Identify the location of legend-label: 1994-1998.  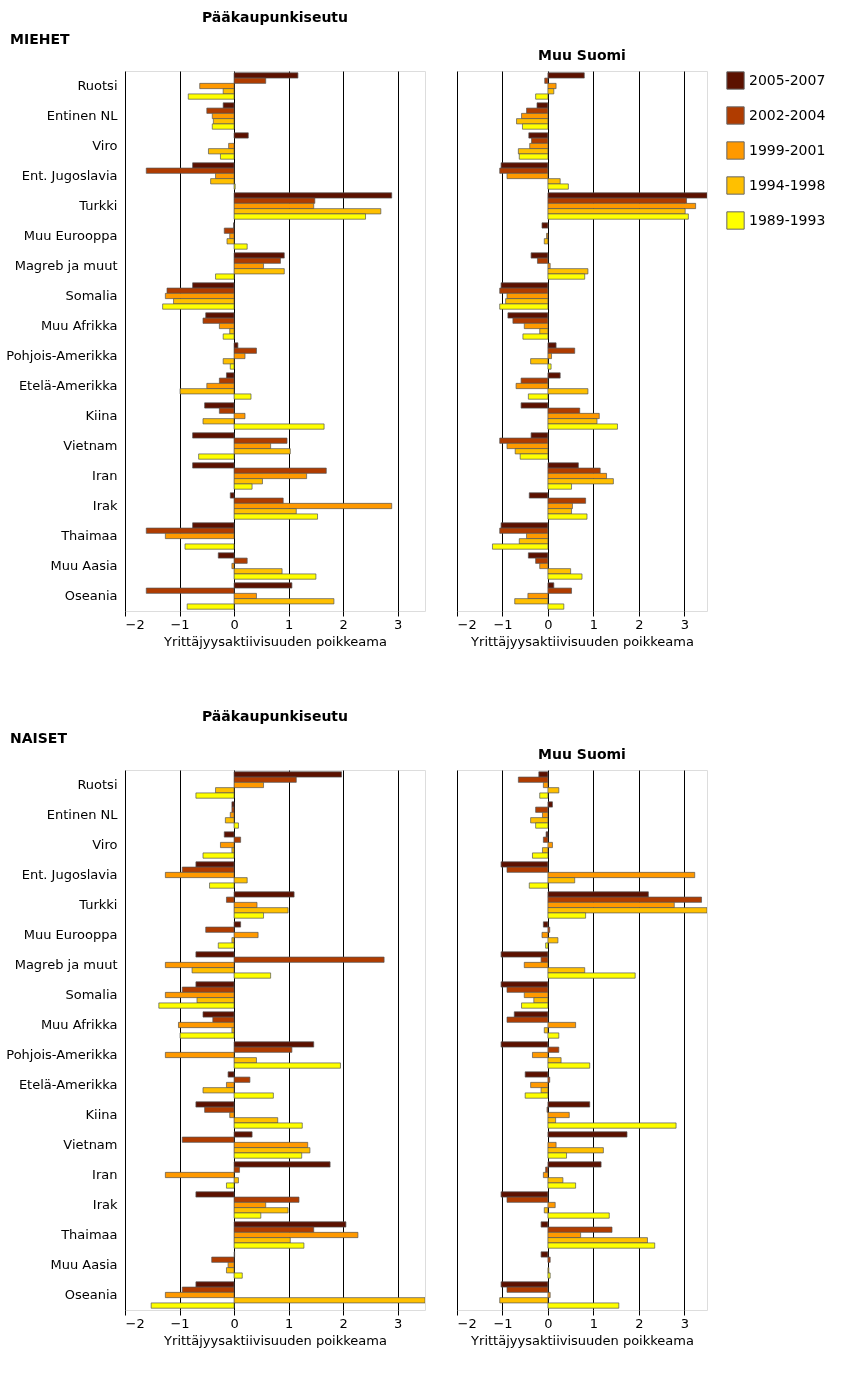
(787, 184).